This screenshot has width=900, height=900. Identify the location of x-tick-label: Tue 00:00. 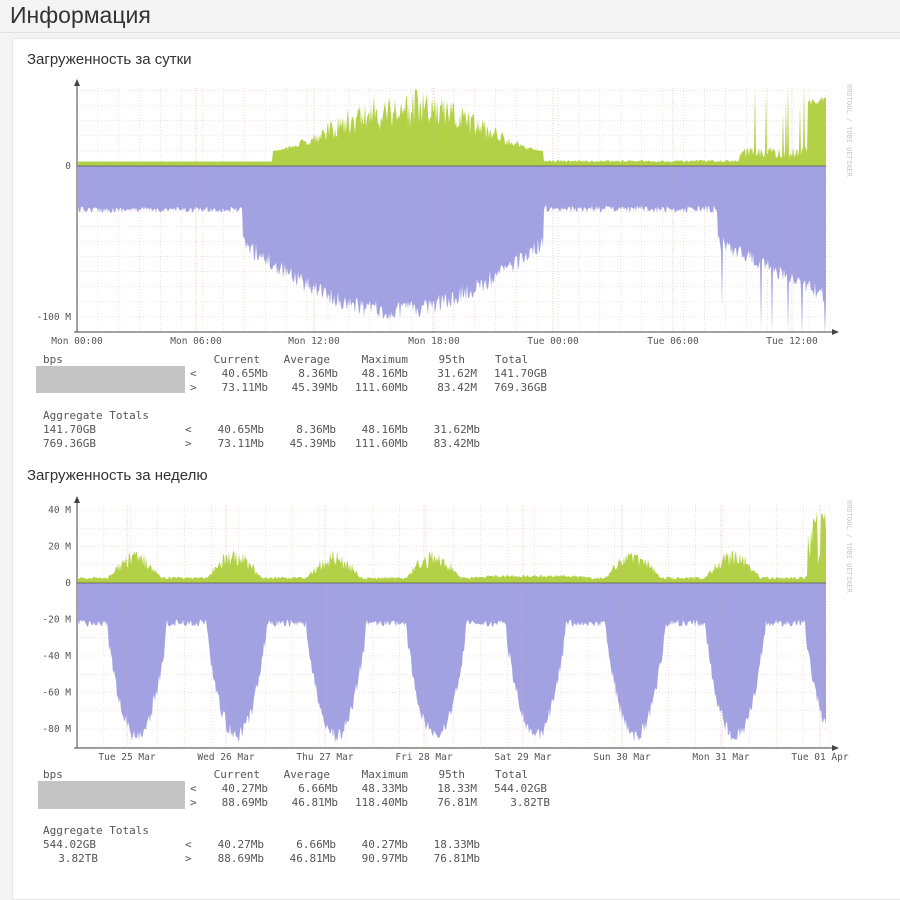
(553, 341).